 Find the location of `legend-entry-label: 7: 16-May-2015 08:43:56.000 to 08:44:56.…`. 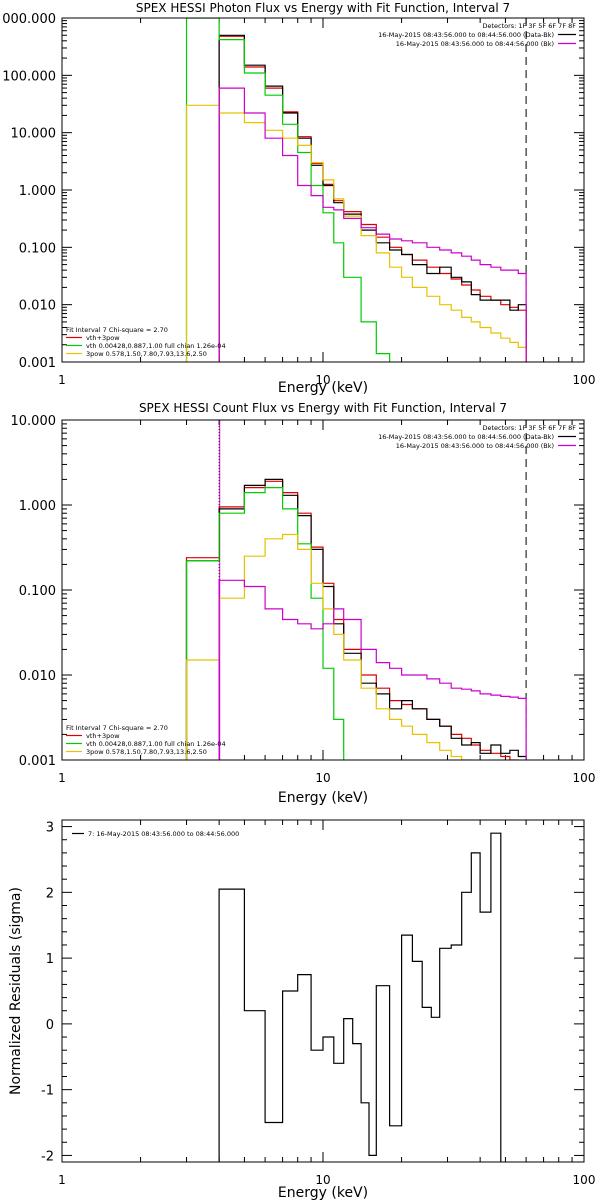

legend-entry-label: 7: 16-May-2015 08:43:56.000 to 08:44:56.… is located at coordinates (163, 834).